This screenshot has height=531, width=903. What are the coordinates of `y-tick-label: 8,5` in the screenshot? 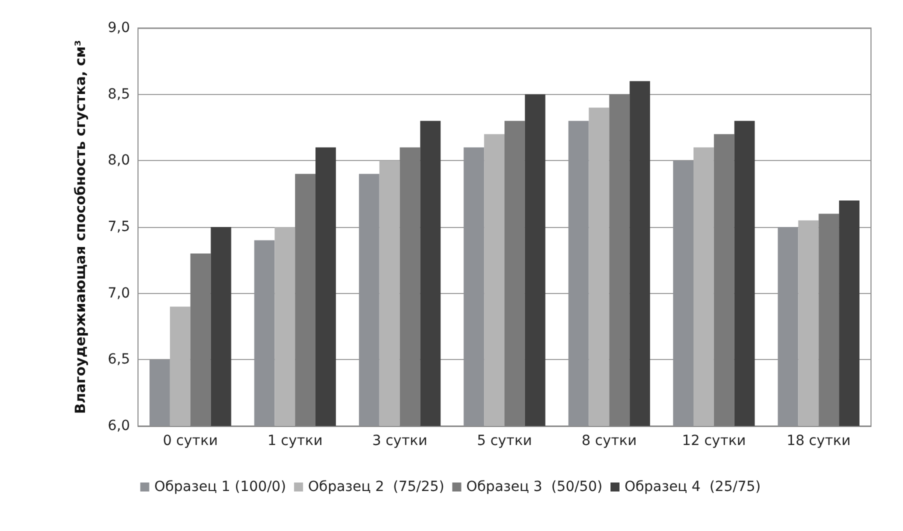 It's located at (119, 94).